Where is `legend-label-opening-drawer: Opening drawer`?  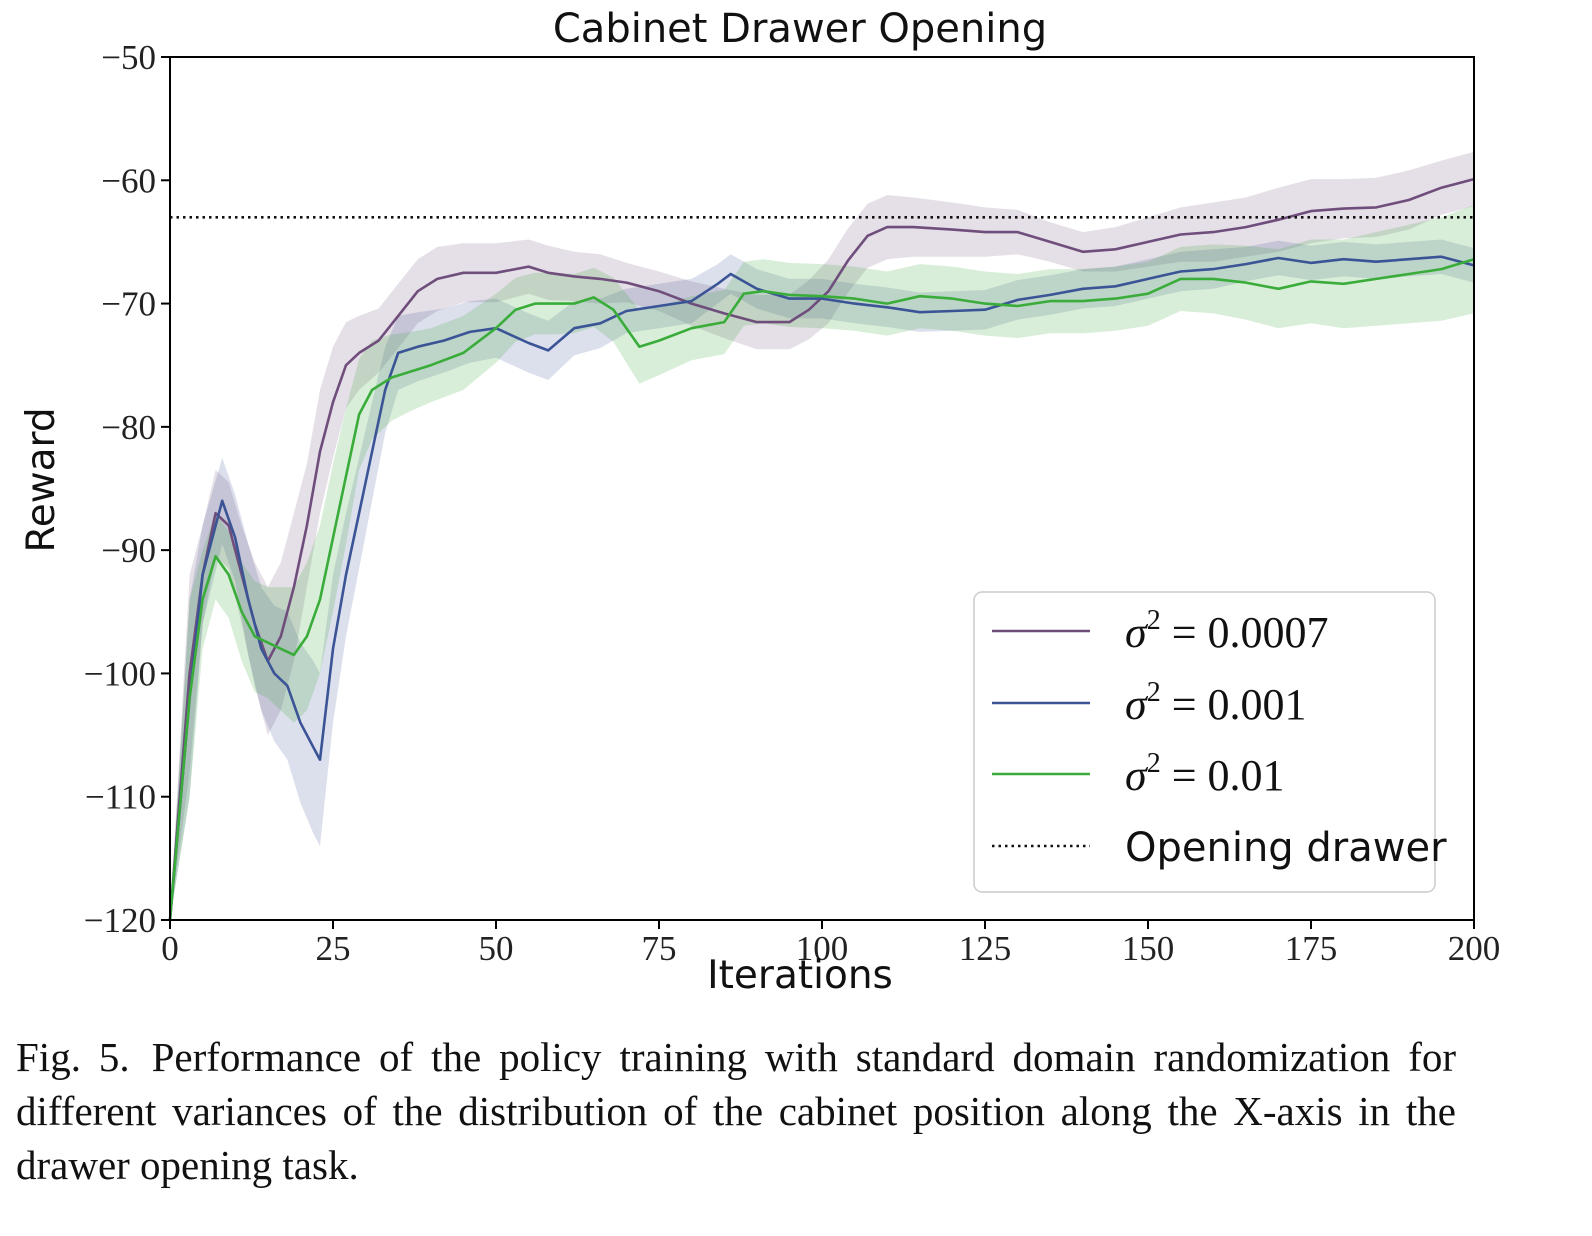 legend-label-opening-drawer: Opening drawer is located at coordinates (1286, 848).